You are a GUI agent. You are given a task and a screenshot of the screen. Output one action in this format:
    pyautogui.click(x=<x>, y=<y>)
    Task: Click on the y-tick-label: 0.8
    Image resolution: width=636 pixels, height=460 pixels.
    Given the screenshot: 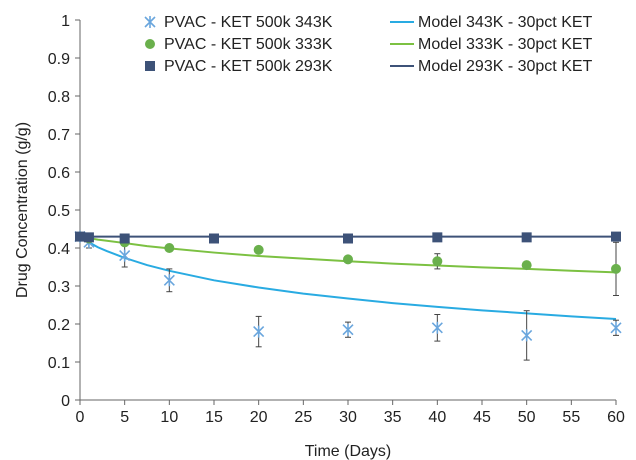 What is the action you would take?
    pyautogui.click(x=59, y=97)
    